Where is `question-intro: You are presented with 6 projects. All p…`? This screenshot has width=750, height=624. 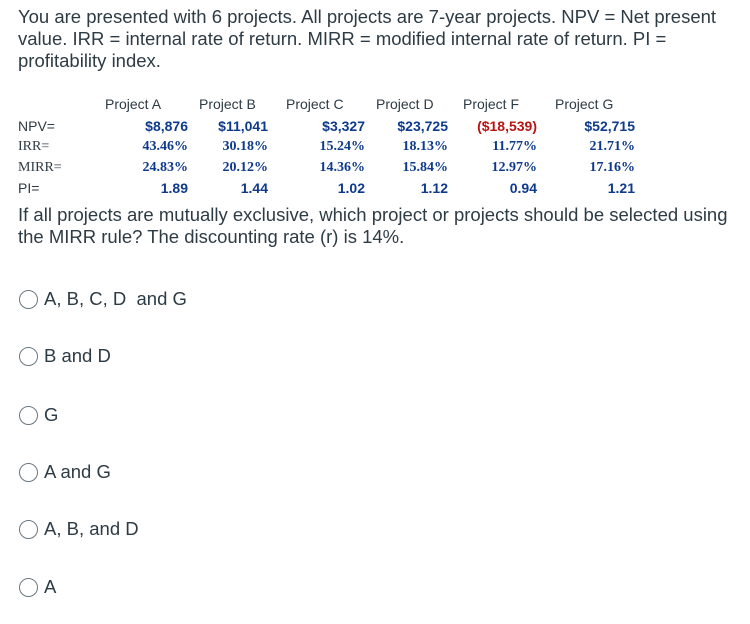
question-intro: You are presented with 6 projects. All p… is located at coordinates (367, 38).